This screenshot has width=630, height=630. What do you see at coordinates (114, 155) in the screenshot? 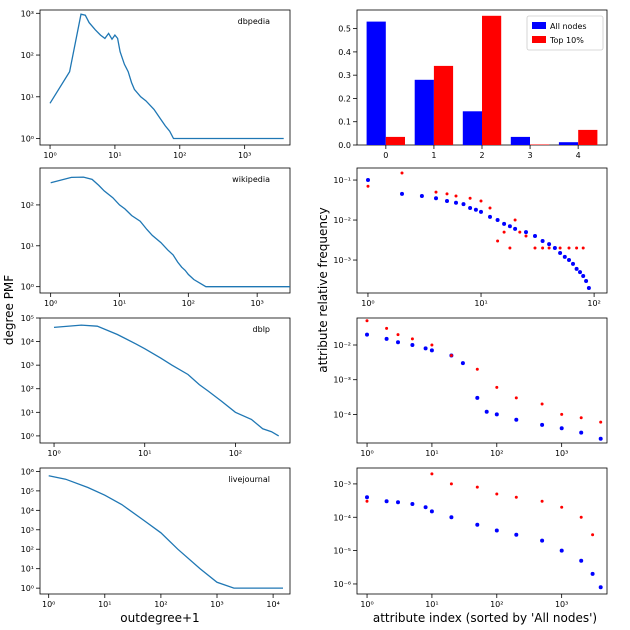
I see `dbpedia-degree-xtick-label: 10¹` at bounding box center [114, 155].